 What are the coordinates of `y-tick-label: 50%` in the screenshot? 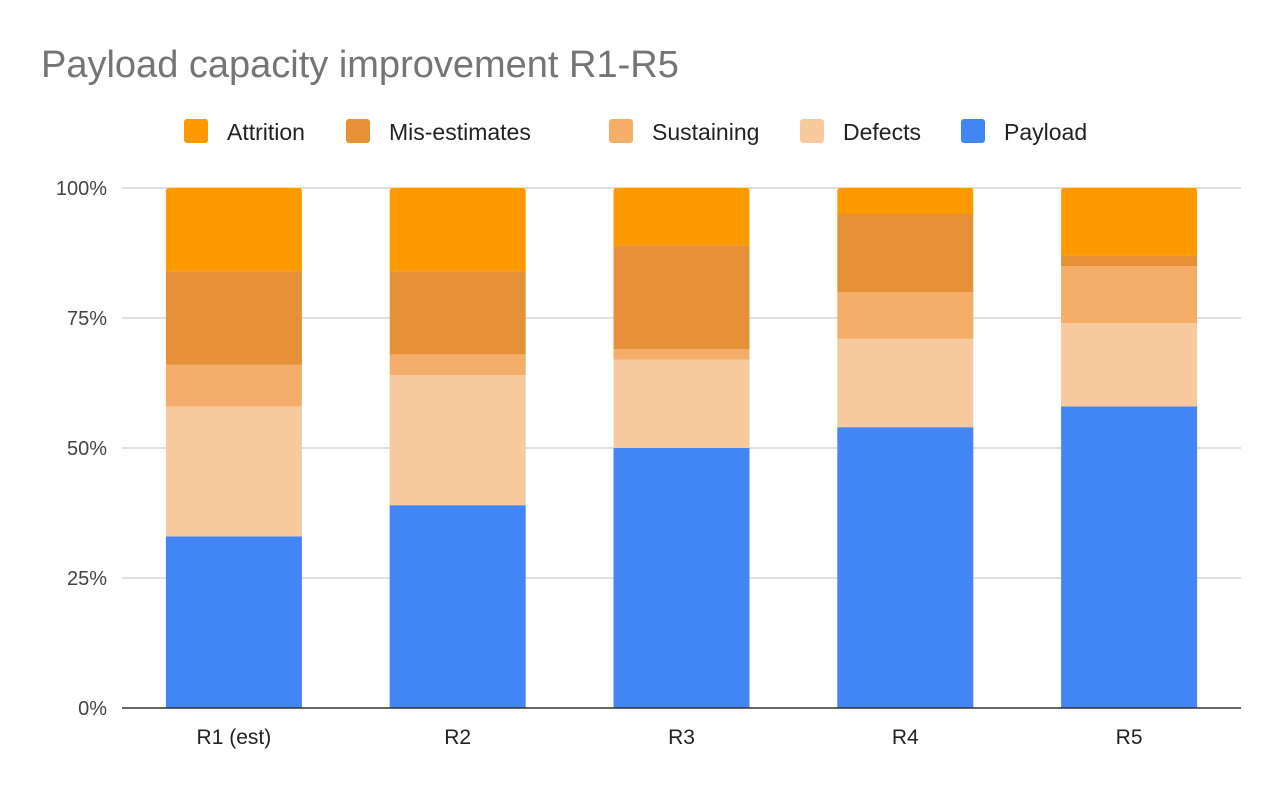 It's located at (87, 449).